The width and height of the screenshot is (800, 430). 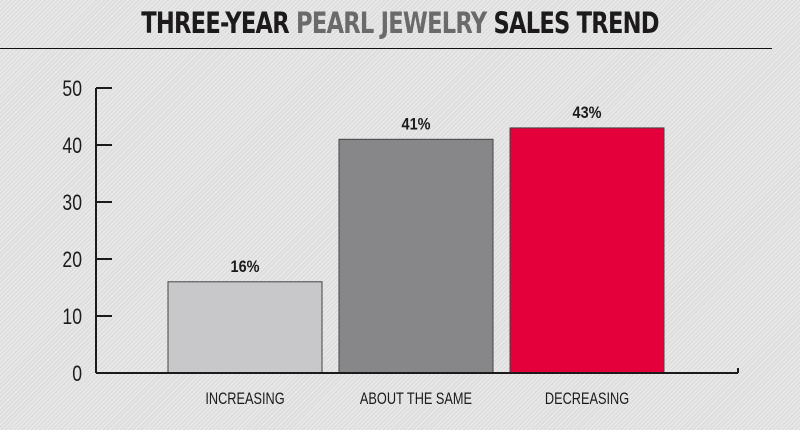 What do you see at coordinates (215, 23) in the screenshot?
I see `title-part-1: THREE-YEAR` at bounding box center [215, 23].